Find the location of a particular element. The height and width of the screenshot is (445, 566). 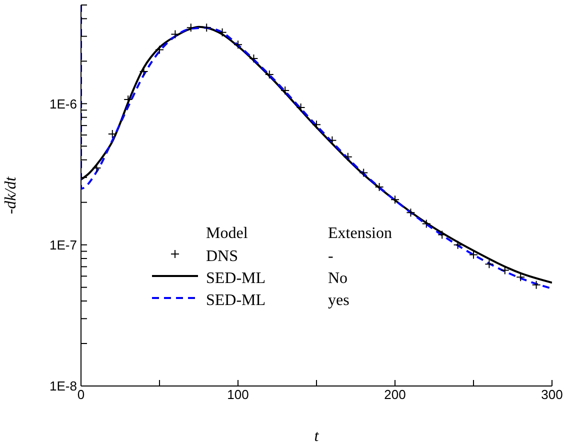

y-tick-label: 1E-7 is located at coordinates (63, 244).